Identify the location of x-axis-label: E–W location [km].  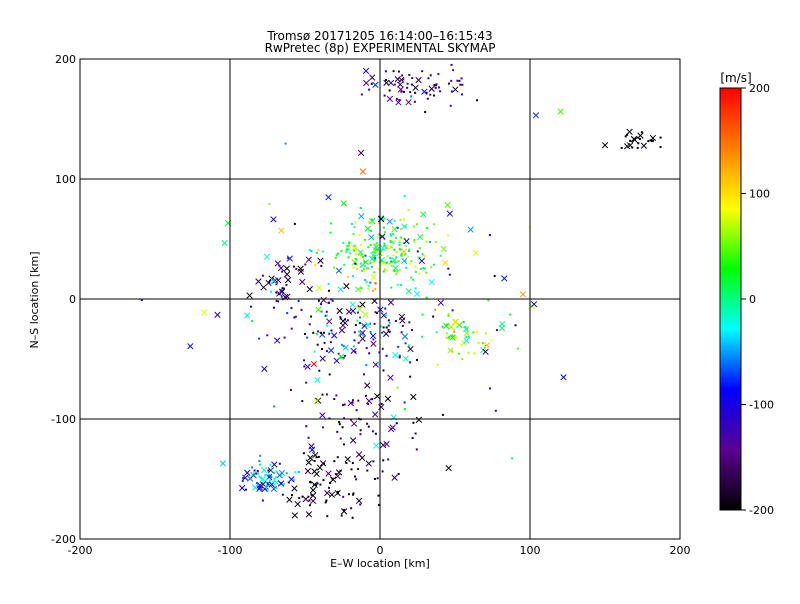
(380, 563).